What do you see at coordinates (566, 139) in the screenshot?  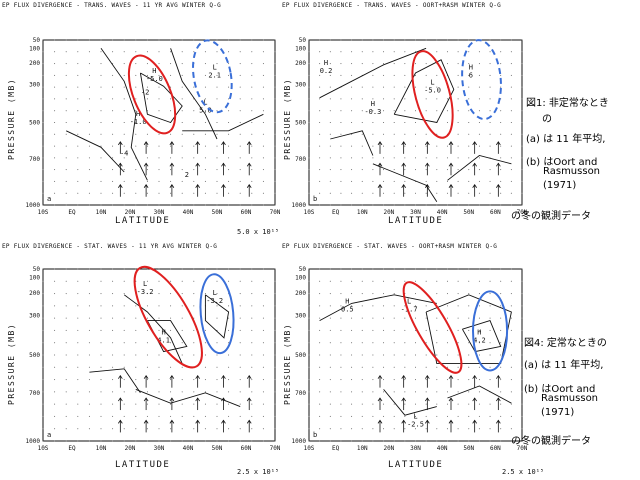 I see `caption-fig1-line3: (a) は 11 年平均,` at bounding box center [566, 139].